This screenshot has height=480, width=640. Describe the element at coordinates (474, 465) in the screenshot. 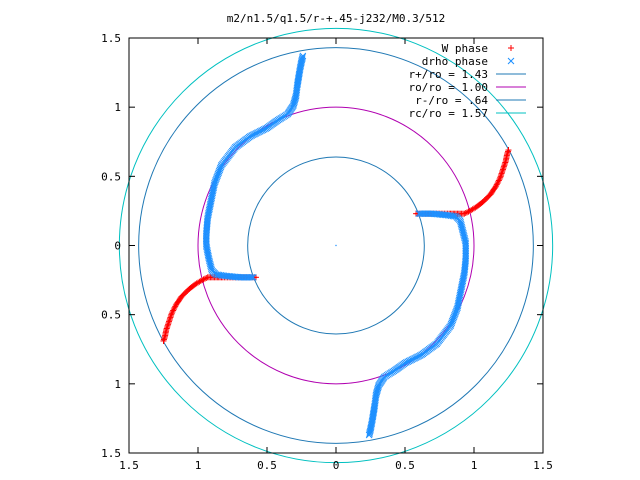

I see `x-tick-label: 1` at that location.